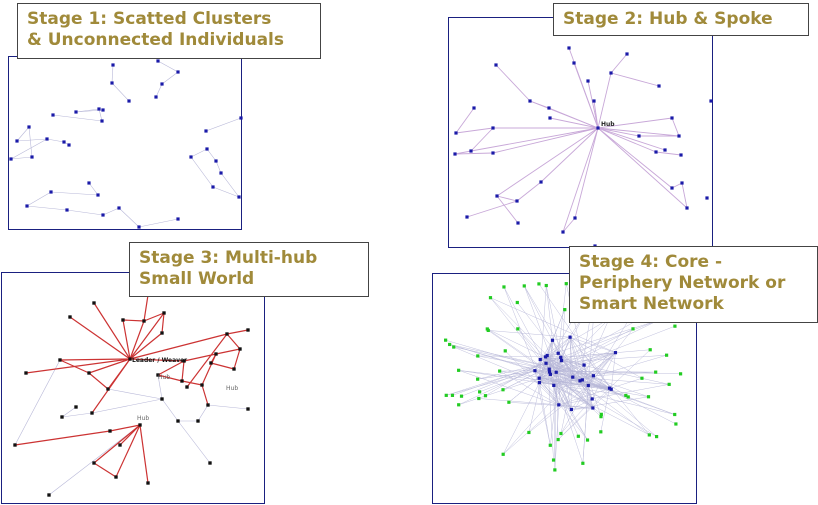 Image resolution: width=818 pixels, height=505 pixels. What do you see at coordinates (149, 19) in the screenshot?
I see `stage-1-title-line-1: Stage 1: Scatted Clusters` at bounding box center [149, 19].